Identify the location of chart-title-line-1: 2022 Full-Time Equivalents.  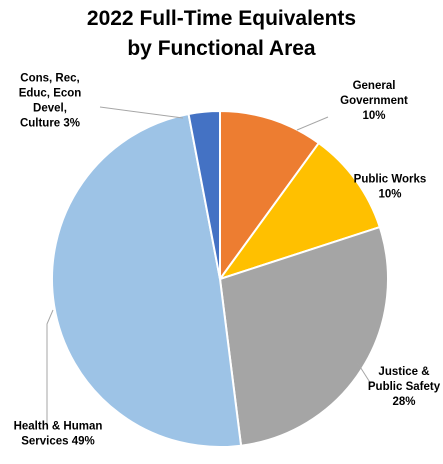
(221, 18).